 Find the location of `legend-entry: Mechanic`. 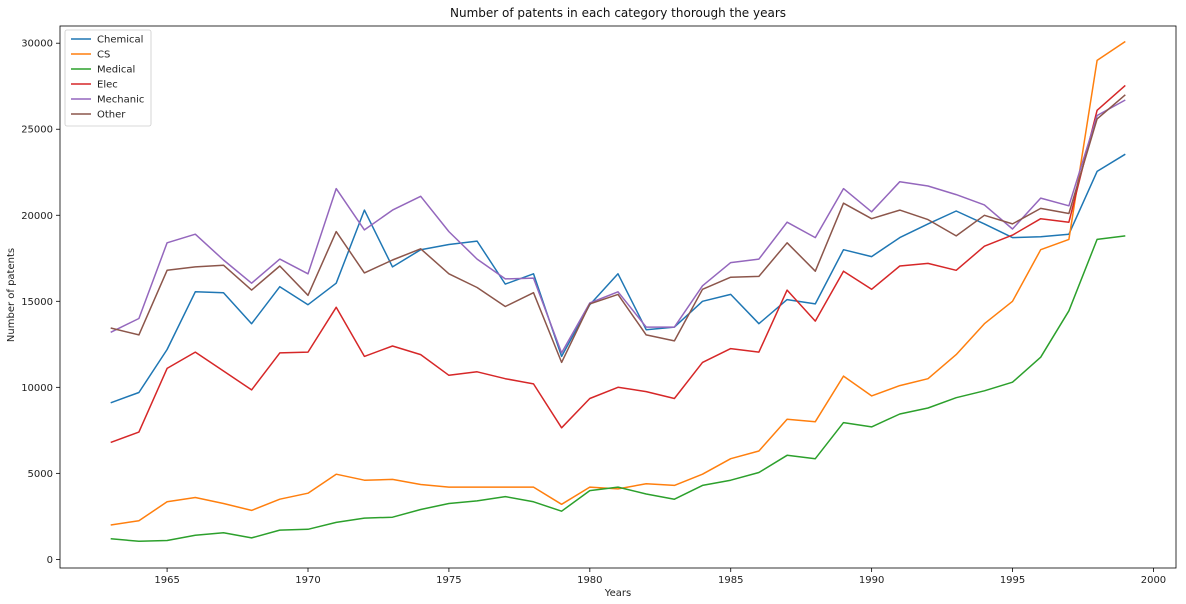

legend-entry: Mechanic is located at coordinates (120, 100).